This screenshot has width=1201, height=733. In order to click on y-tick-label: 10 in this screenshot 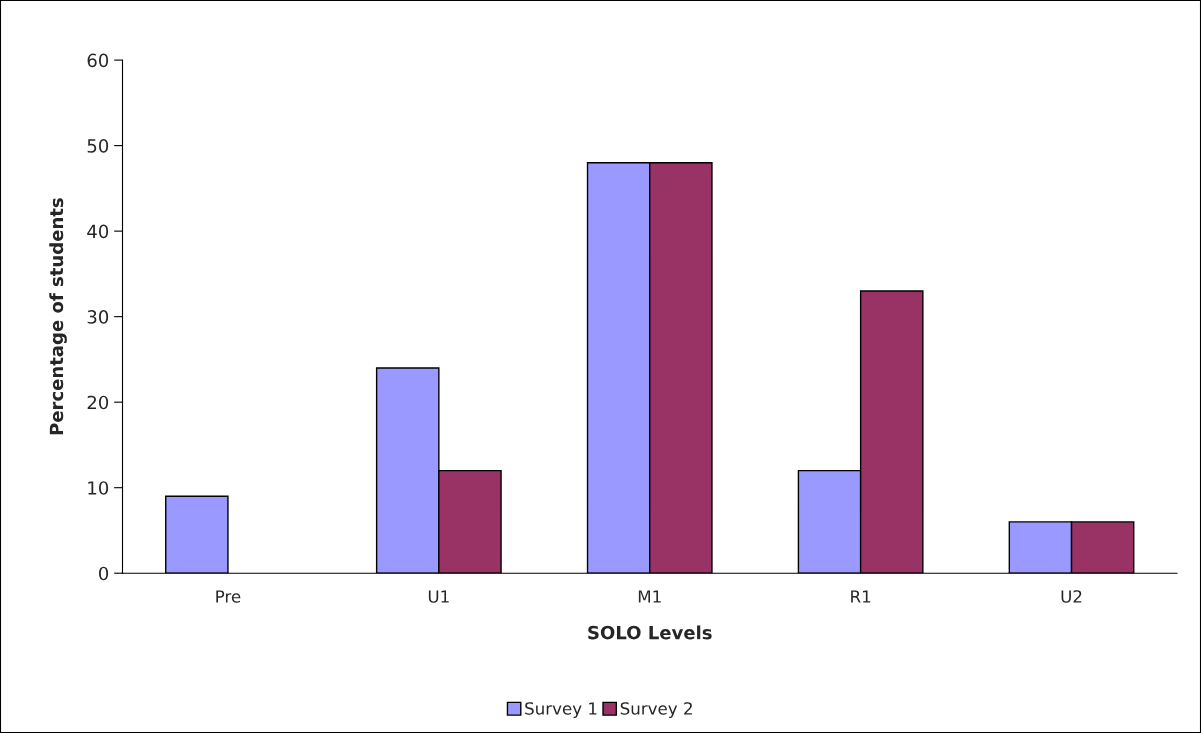, I will do `click(98, 488)`.